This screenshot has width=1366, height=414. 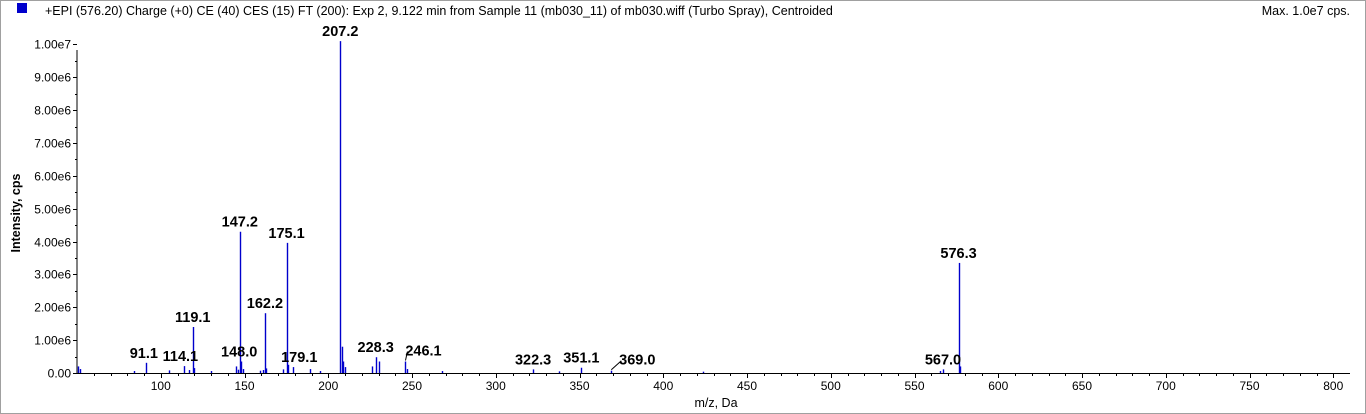 What do you see at coordinates (328, 386) in the screenshot?
I see `x-tick-label: 200` at bounding box center [328, 386].